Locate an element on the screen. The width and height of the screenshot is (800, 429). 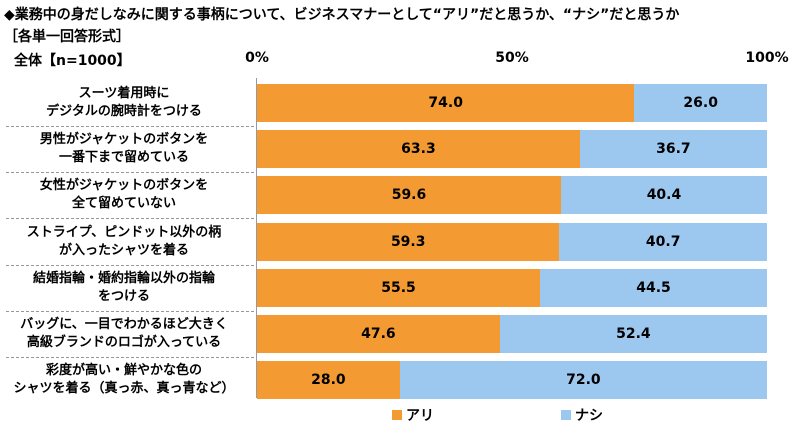
bar-nashi: 40.7 is located at coordinates (663, 241).